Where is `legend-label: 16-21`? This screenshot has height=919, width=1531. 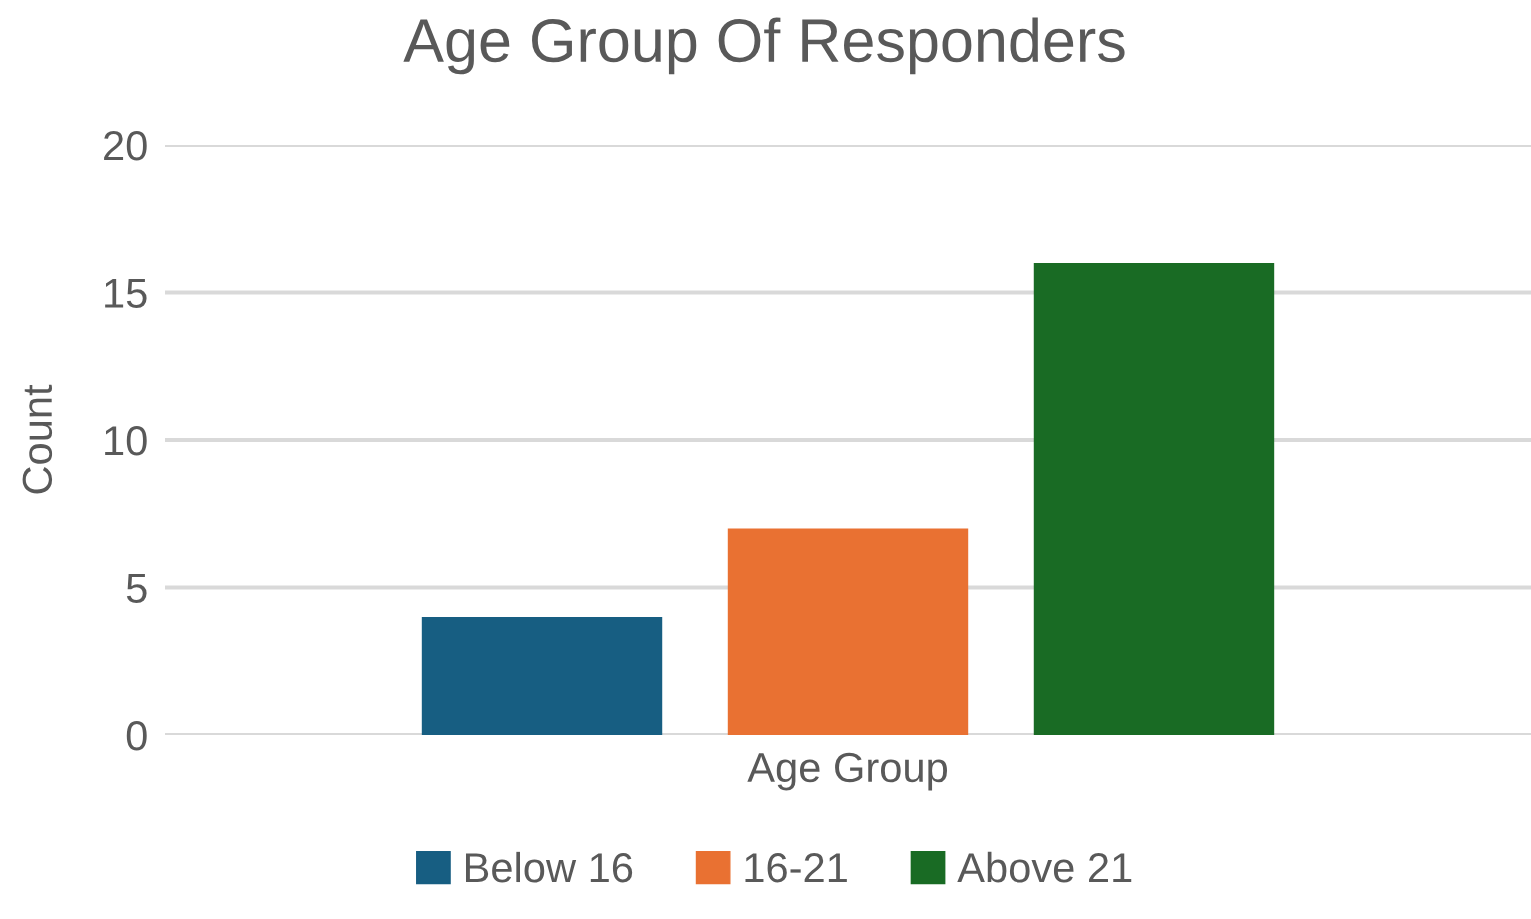
legend-label: 16-21 is located at coordinates (796, 867).